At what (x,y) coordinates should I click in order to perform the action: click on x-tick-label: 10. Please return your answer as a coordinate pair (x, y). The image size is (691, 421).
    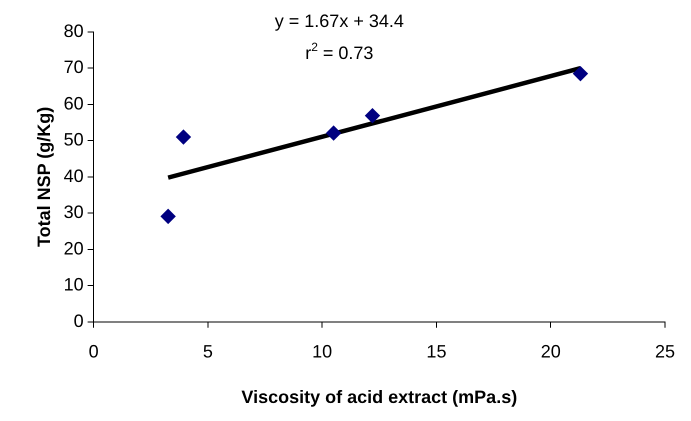
    Looking at the image, I should click on (322, 352).